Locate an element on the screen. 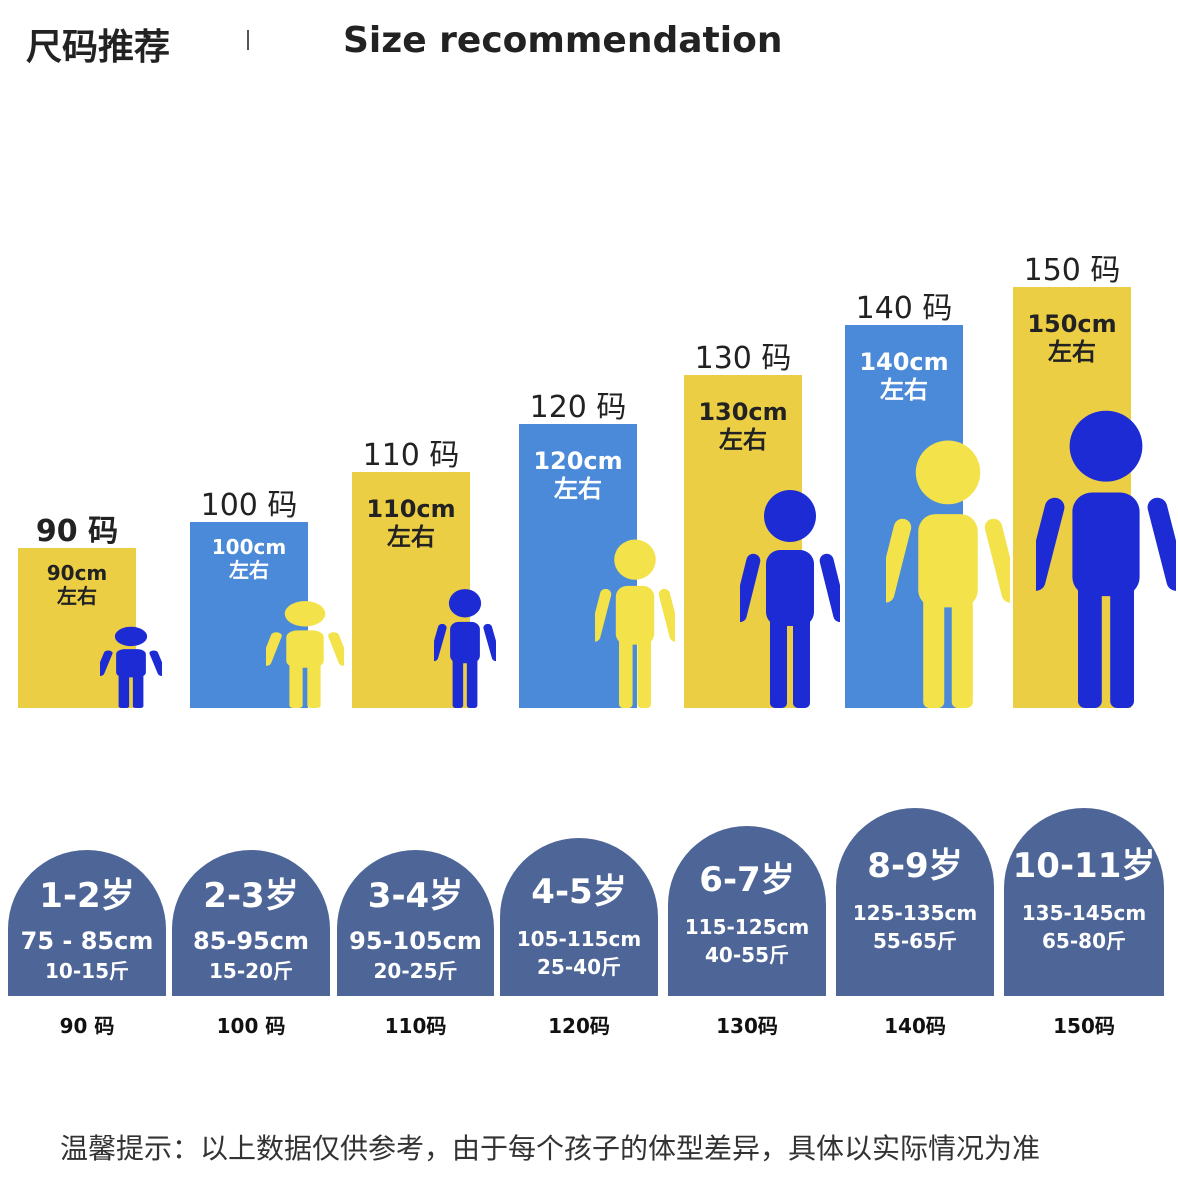 This screenshot has width=1178, height=1200. age-card: 10-11岁 135-145cm 65-80斤 is located at coordinates (1084, 902).